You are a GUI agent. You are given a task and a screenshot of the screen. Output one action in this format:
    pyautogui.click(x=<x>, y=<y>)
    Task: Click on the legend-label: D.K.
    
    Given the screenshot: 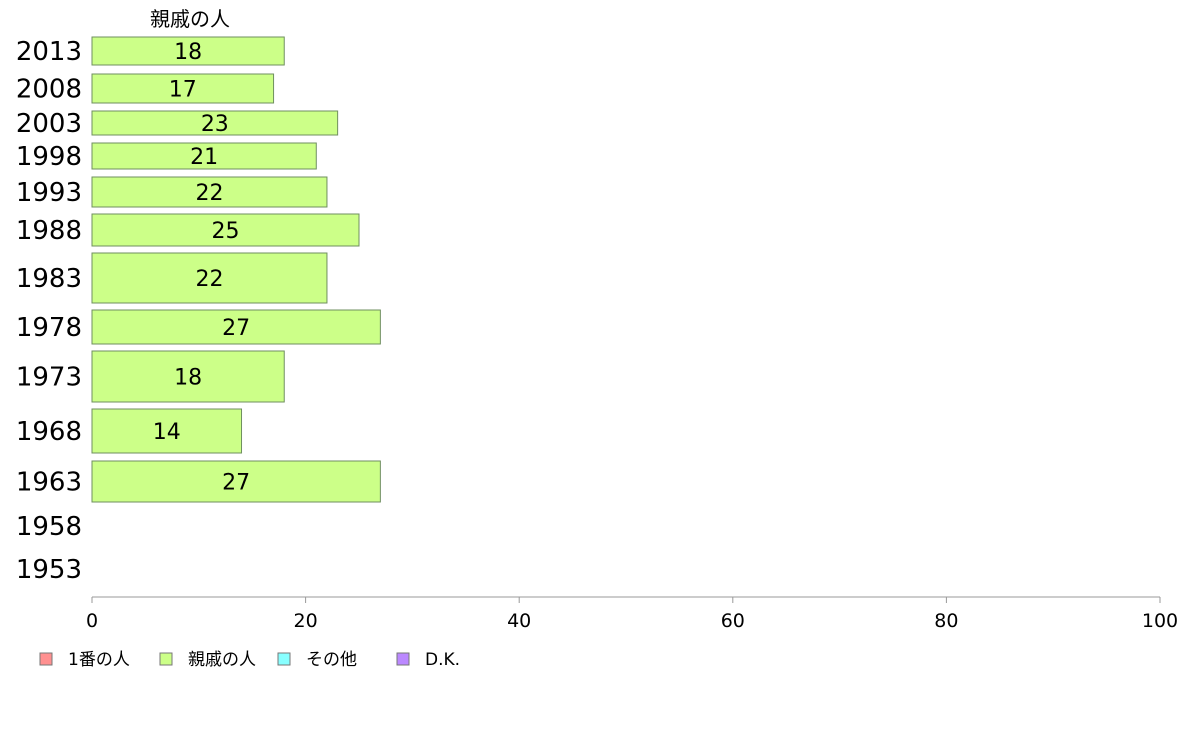 What is the action you would take?
    pyautogui.click(x=442, y=660)
    